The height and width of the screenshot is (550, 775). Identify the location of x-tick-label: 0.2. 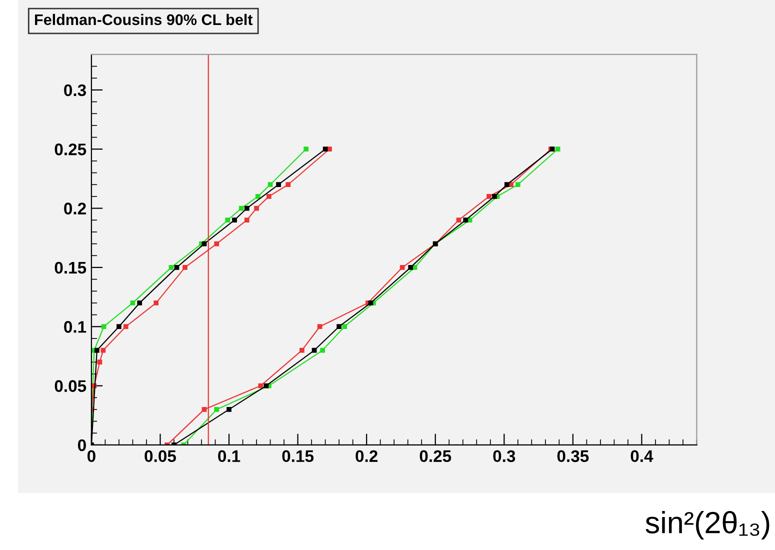
(367, 456).